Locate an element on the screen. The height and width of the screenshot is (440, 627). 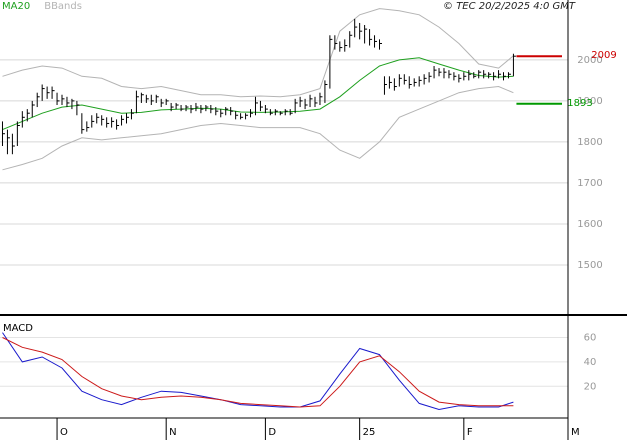
macd-title: MACD is located at coordinates (18, 328).